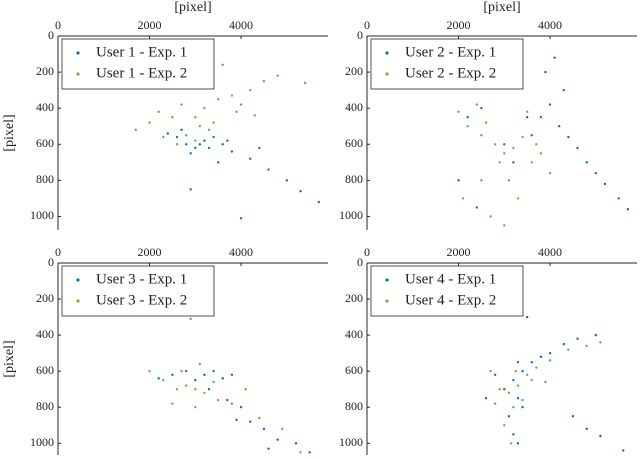  What do you see at coordinates (447, 291) in the screenshot?
I see `legend: User 4 - Exp. 1 User 4 - Exp. 2` at bounding box center [447, 291].